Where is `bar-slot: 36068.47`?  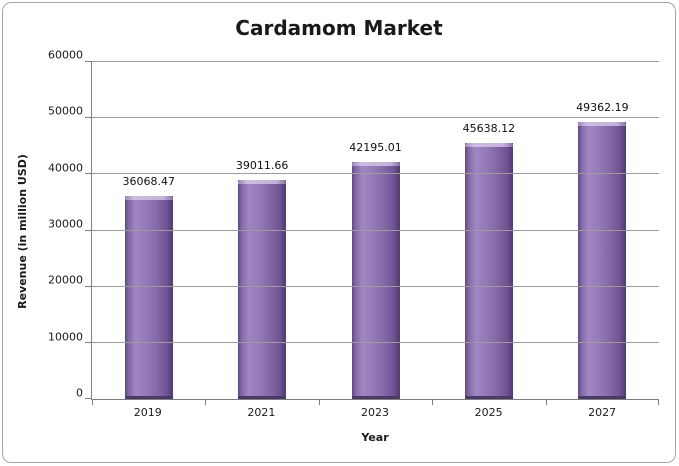
bar-slot: 36068.47 is located at coordinates (148, 230).